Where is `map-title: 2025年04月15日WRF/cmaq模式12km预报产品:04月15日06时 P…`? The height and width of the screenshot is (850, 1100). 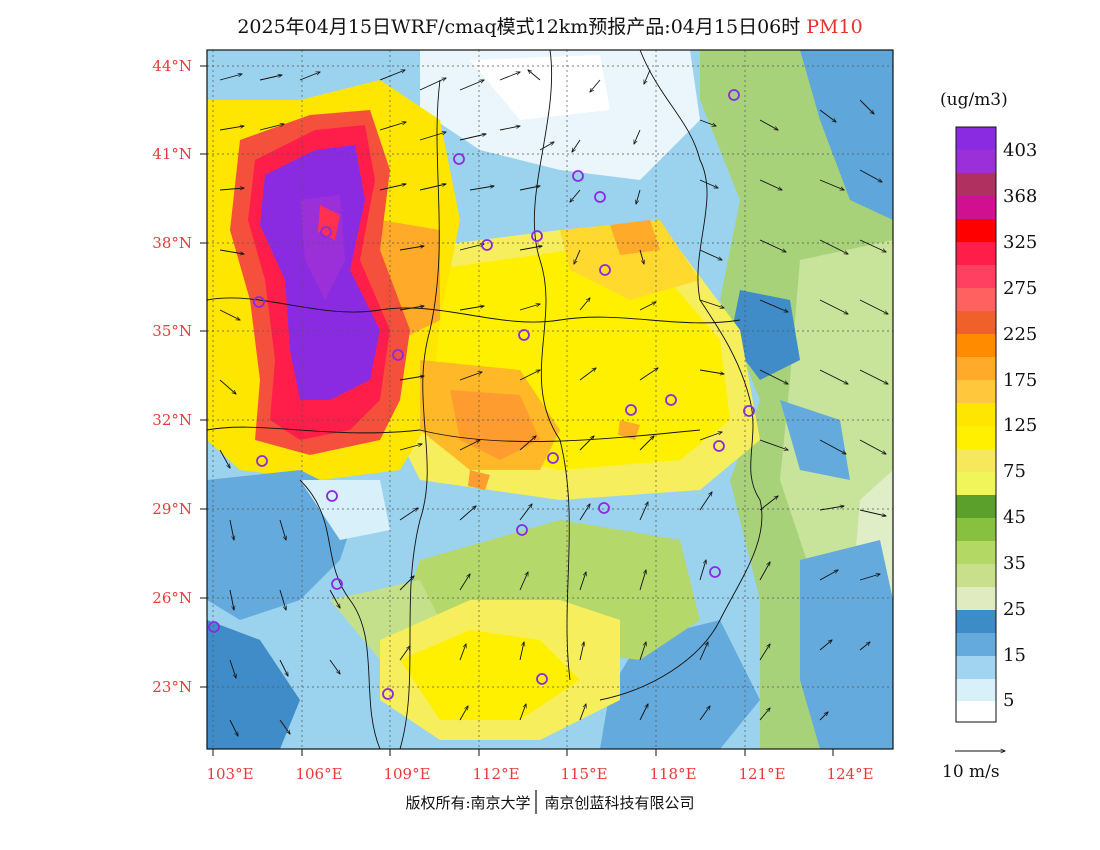
map-title: 2025年04月15日WRF/cmaq模式12km预报产品:04月15日06时 P… is located at coordinates (550, 25).